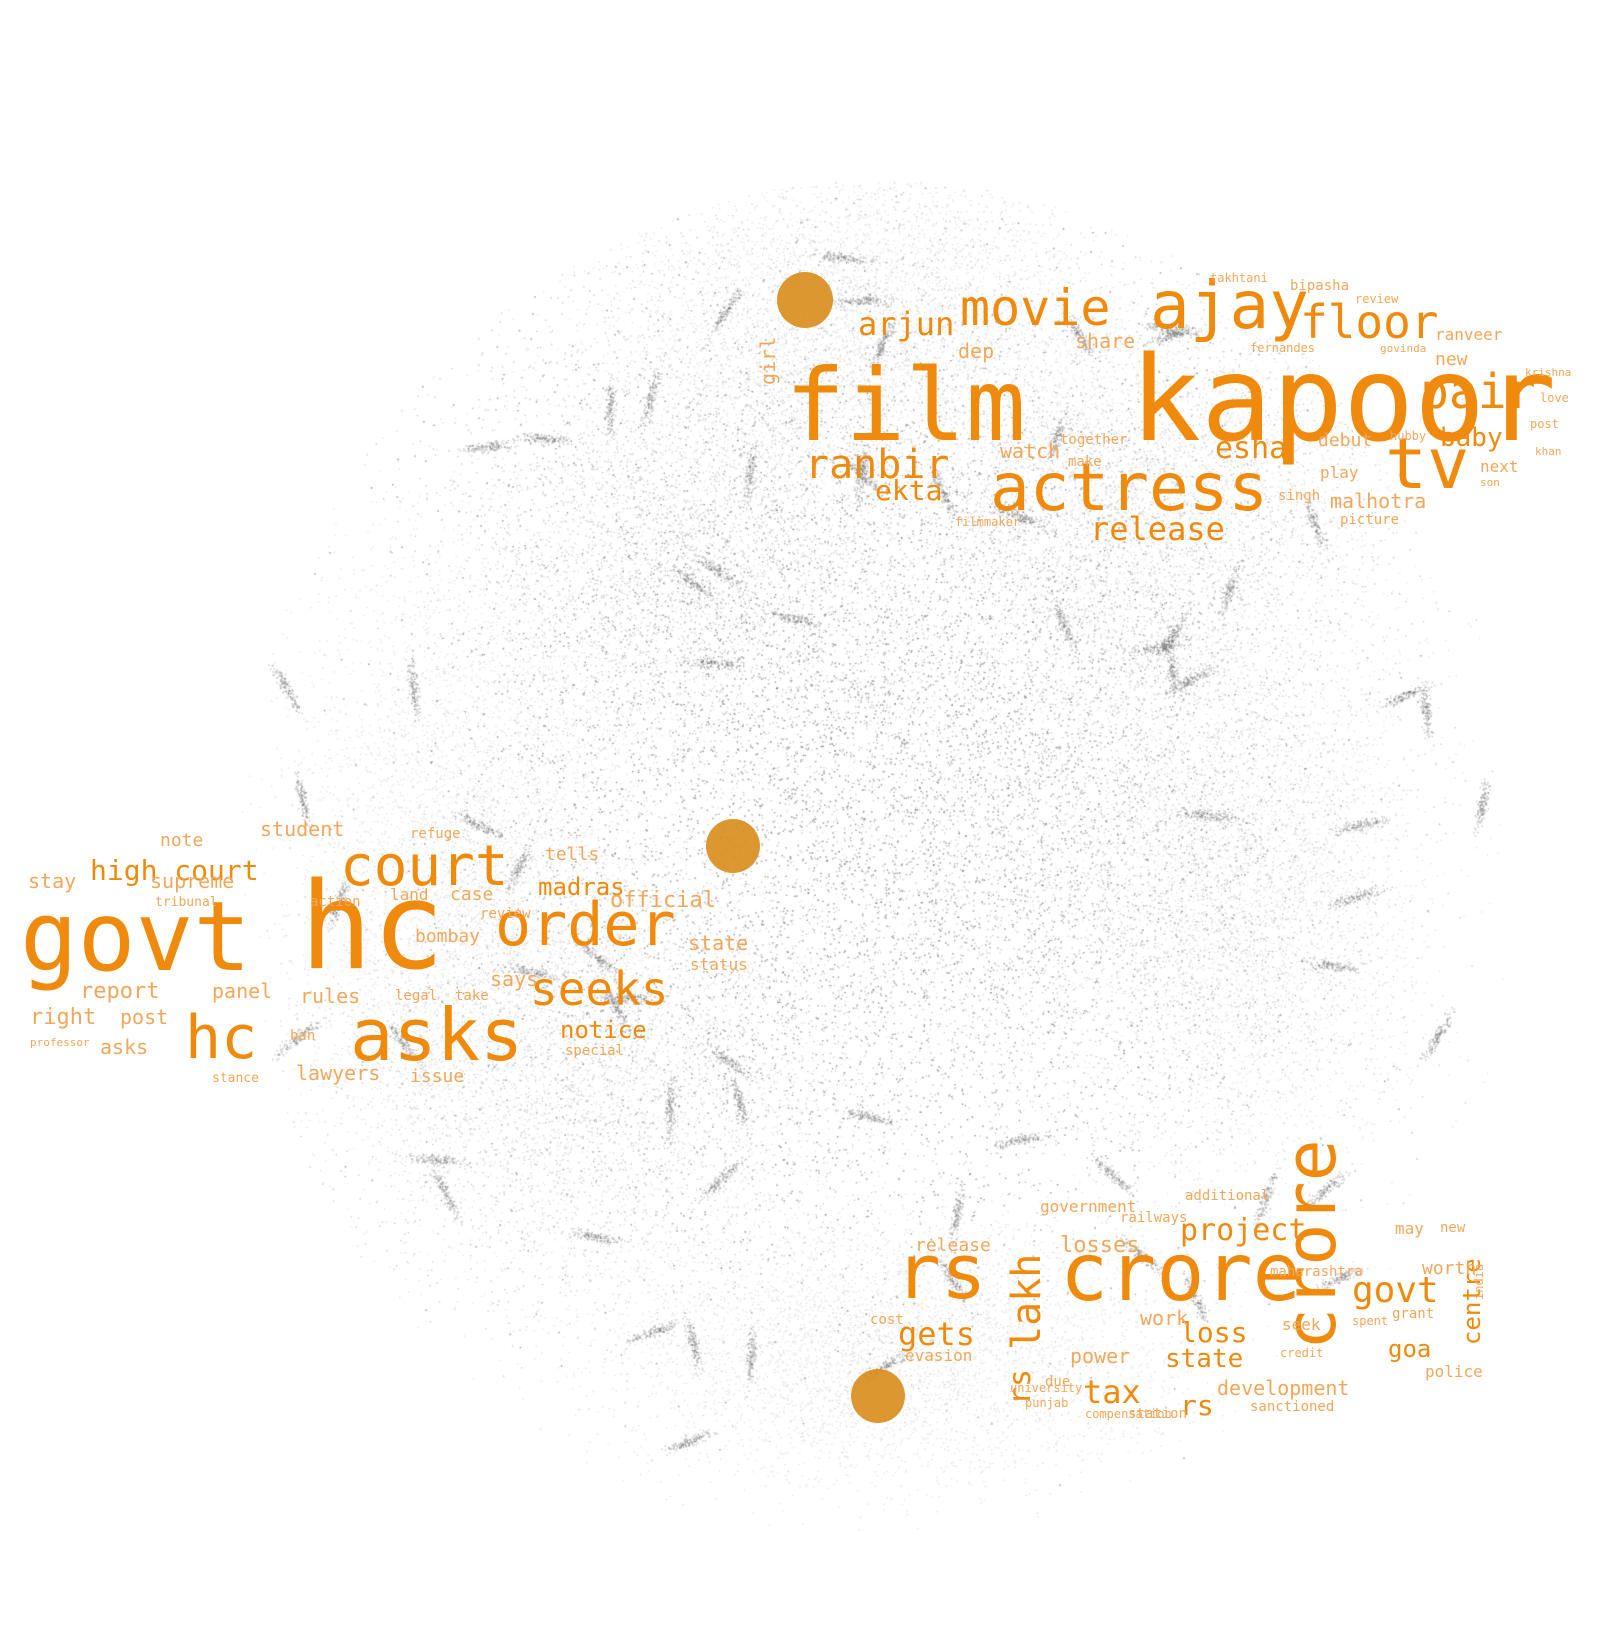 This screenshot has width=1600, height=1638. Describe the element at coordinates (447, 936) in the screenshot. I see `word-court-29: bombay` at that location.